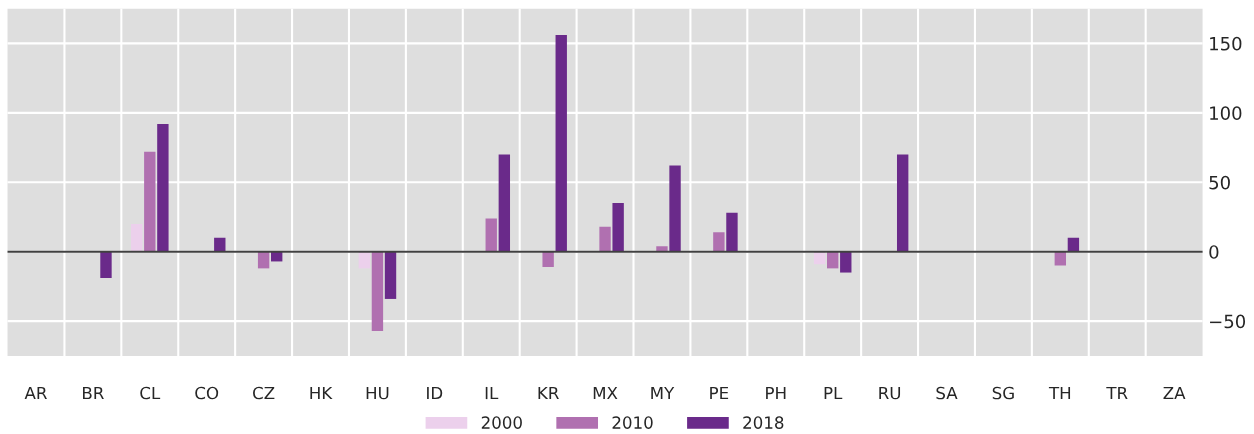 The image size is (1254, 434). What do you see at coordinates (1117, 393) in the screenshot?
I see `x-tick-label: TR` at bounding box center [1117, 393].